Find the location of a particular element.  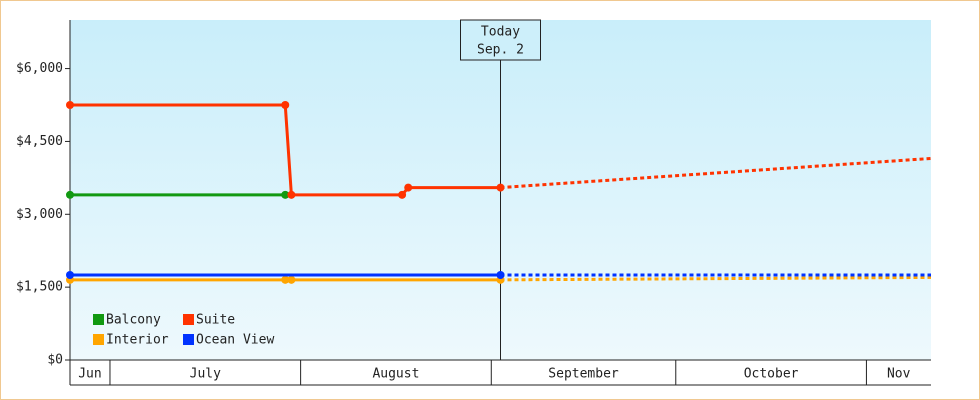

y-tick-label: $0 is located at coordinates (55, 360).